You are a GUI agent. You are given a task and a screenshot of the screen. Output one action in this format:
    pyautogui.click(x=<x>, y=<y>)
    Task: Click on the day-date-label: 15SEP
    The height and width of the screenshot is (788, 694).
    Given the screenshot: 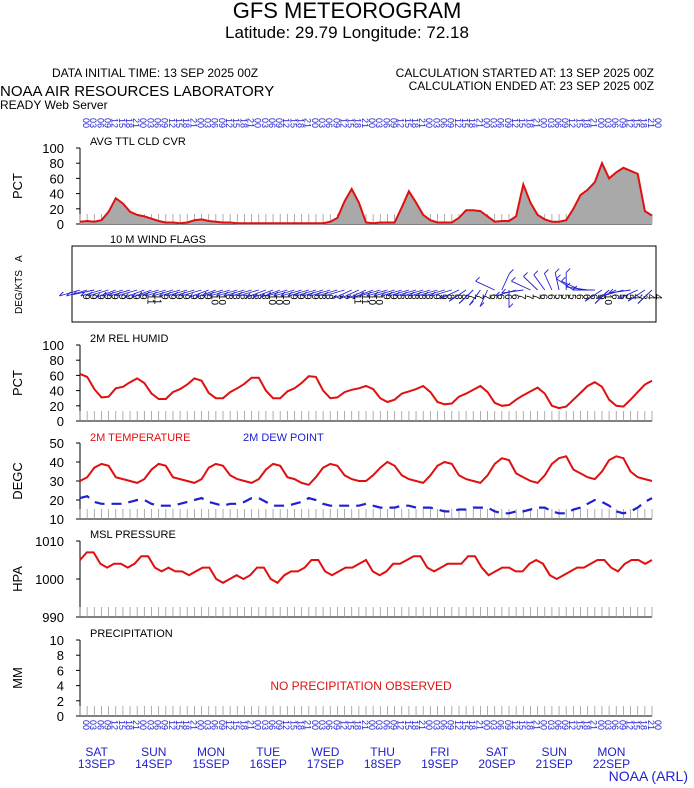 What is the action you would take?
    pyautogui.click(x=210, y=764)
    